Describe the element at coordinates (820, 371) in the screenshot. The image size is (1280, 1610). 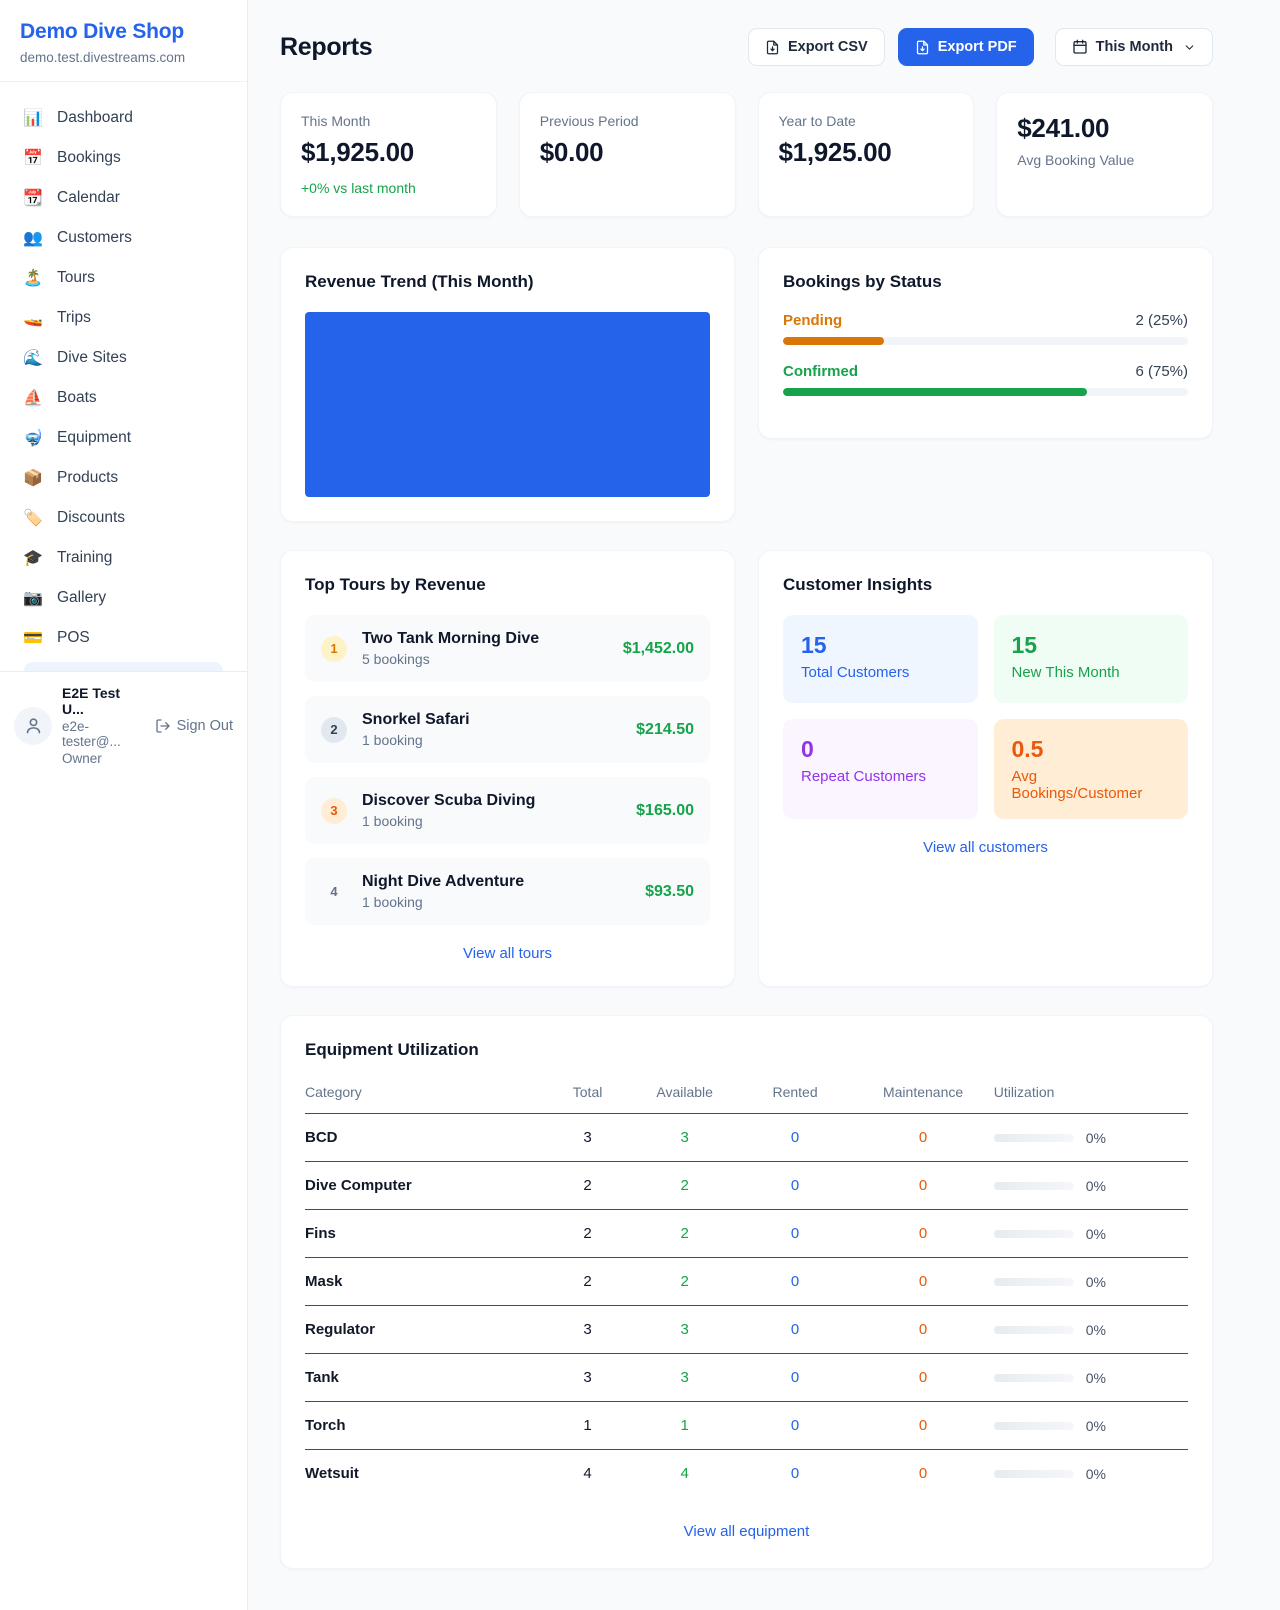
I see `status-label: Confirmed` at that location.